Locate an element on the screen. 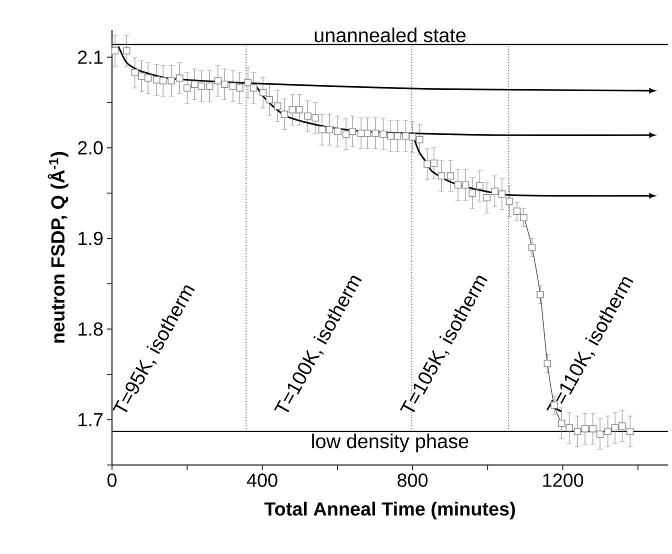  y-axis-title: neutron FSDP, Q (Å$^{-1}$) is located at coordinates (58, 247).